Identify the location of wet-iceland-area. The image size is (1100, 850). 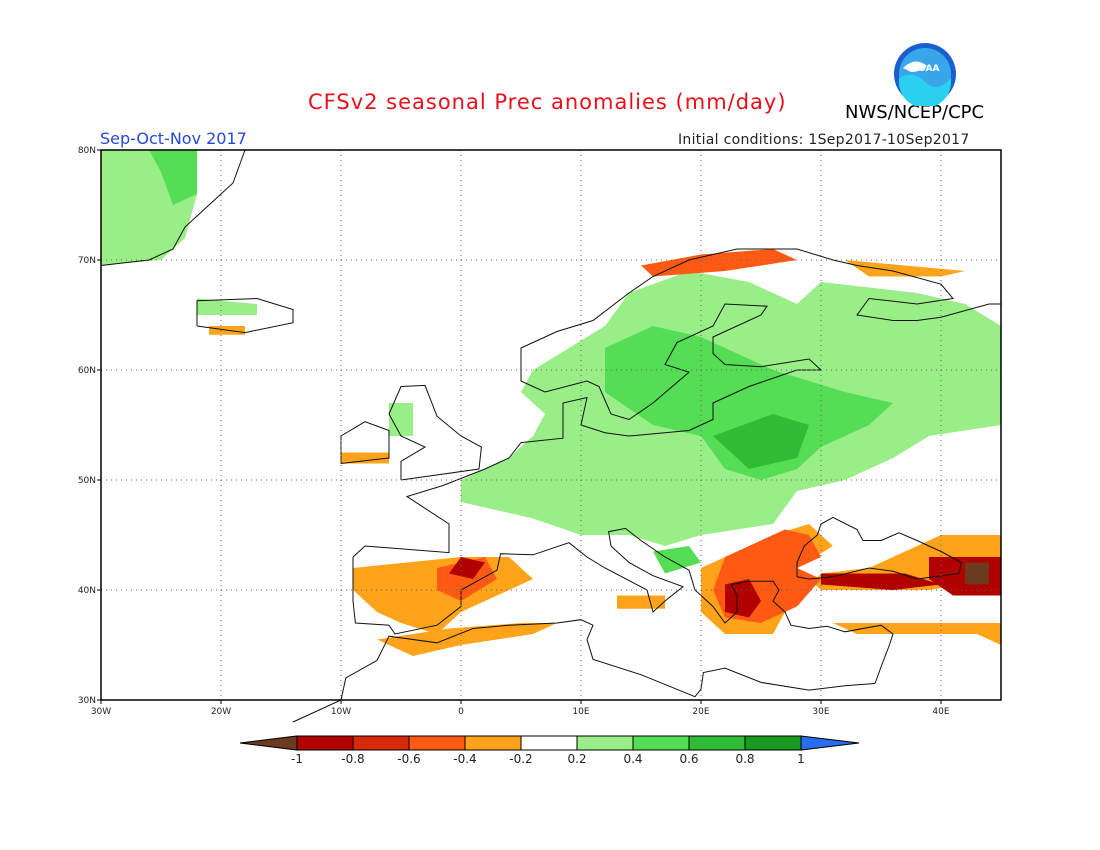
(227, 306).